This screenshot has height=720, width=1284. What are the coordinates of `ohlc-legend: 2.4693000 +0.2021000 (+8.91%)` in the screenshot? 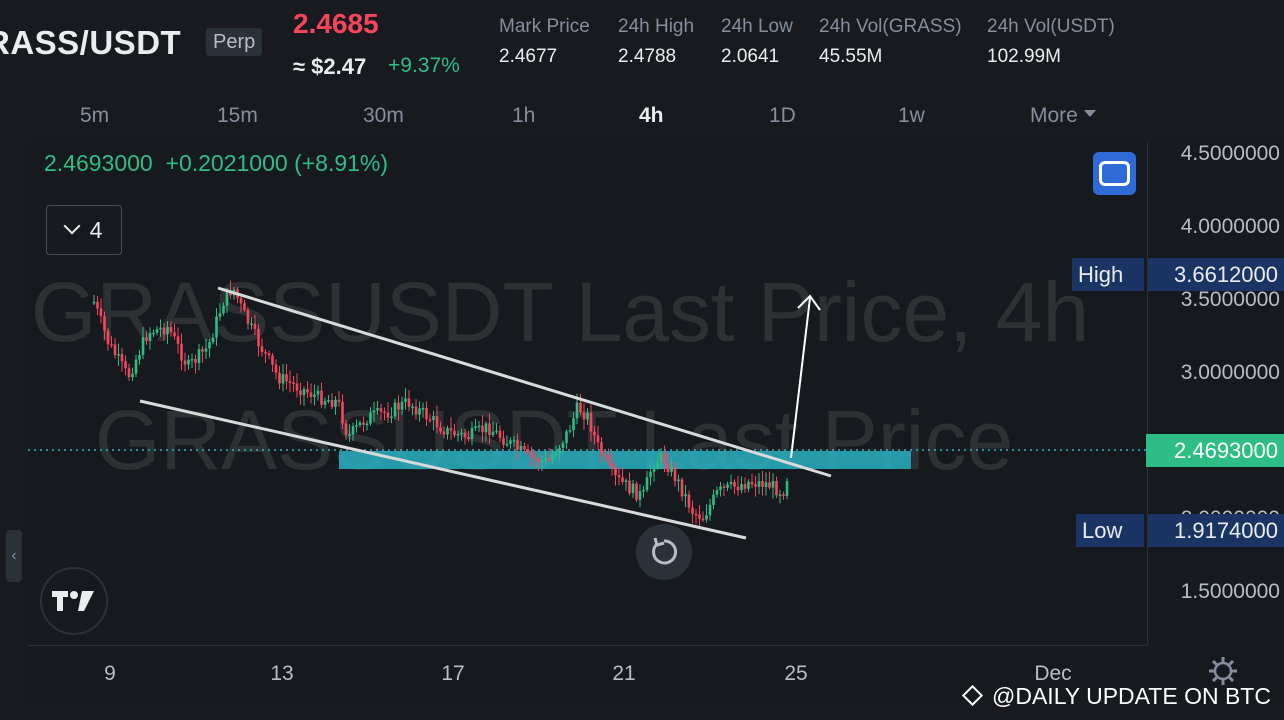 It's located at (216, 163).